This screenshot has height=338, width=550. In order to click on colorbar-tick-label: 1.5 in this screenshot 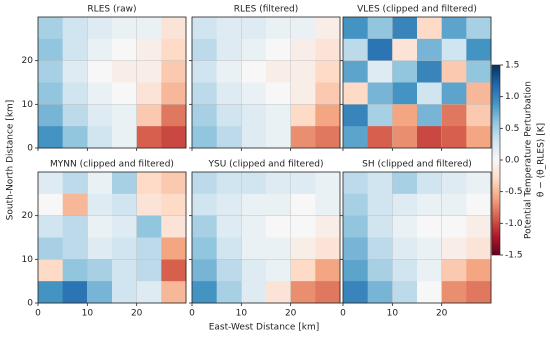, I will do `click(512, 66)`.